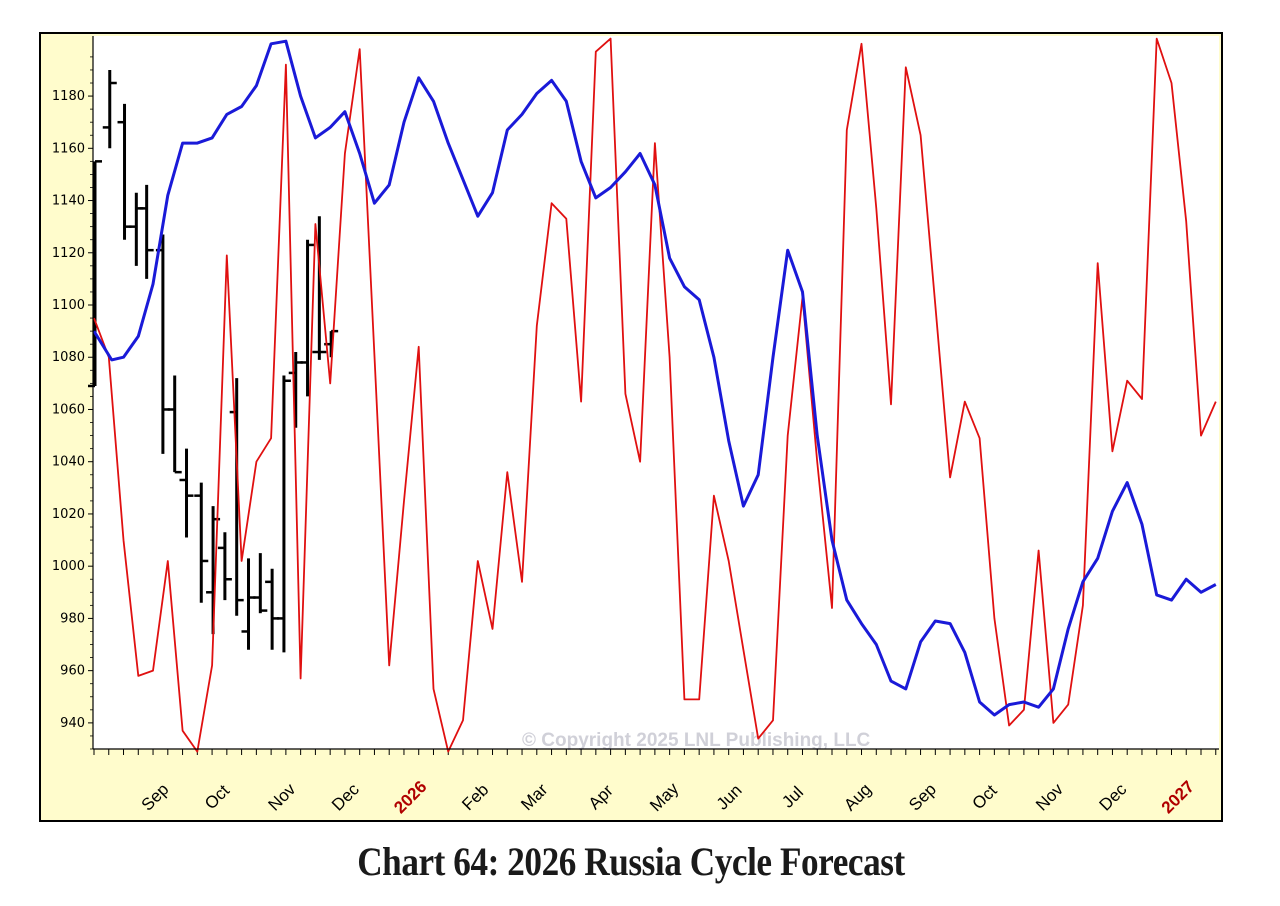 This screenshot has height=906, width=1280. What do you see at coordinates (72, 671) in the screenshot?
I see `y-tick-label: 960` at bounding box center [72, 671].